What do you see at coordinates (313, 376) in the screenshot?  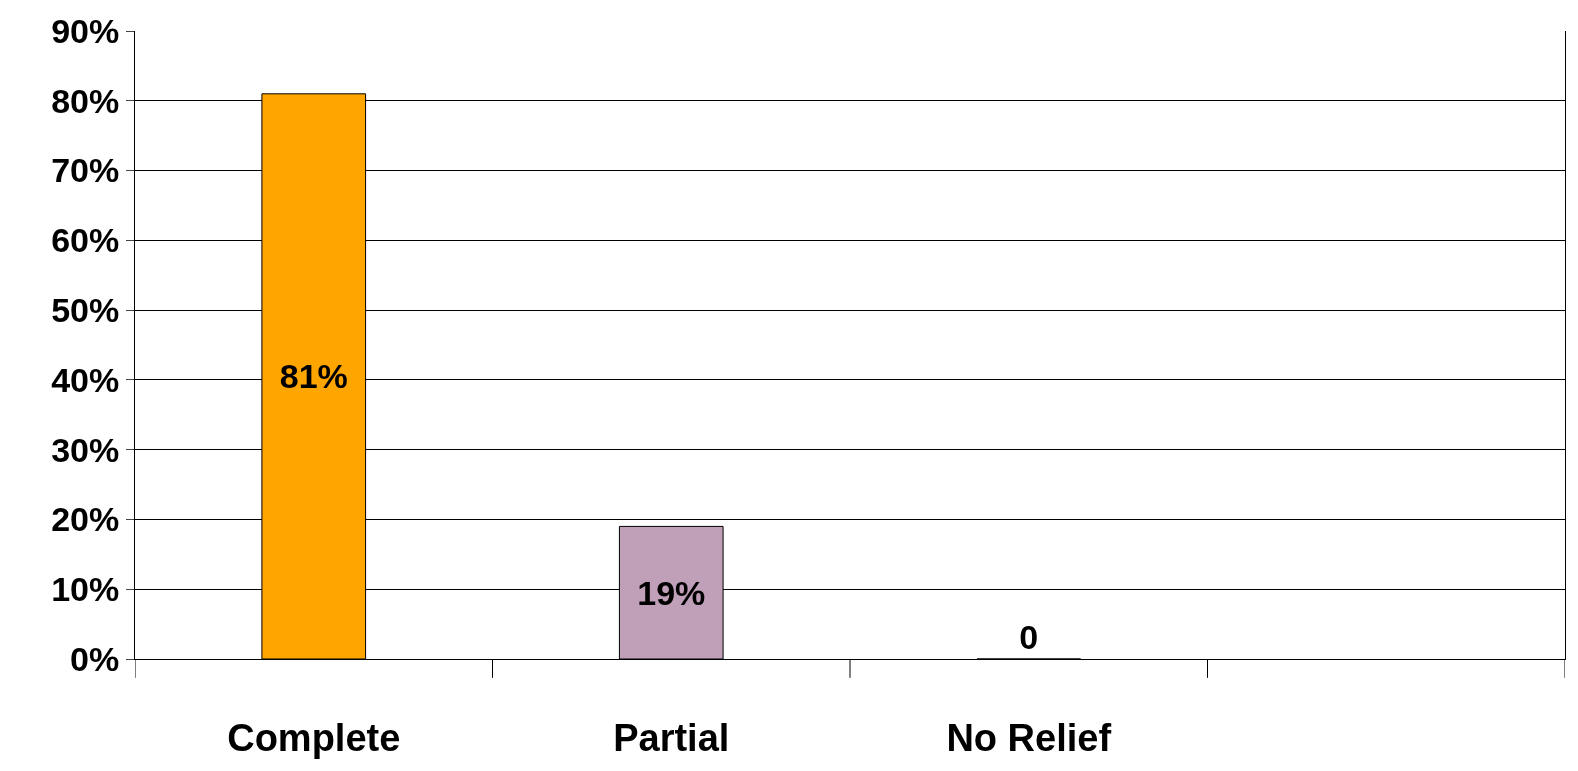 I see `data-label: 81%` at bounding box center [313, 376].